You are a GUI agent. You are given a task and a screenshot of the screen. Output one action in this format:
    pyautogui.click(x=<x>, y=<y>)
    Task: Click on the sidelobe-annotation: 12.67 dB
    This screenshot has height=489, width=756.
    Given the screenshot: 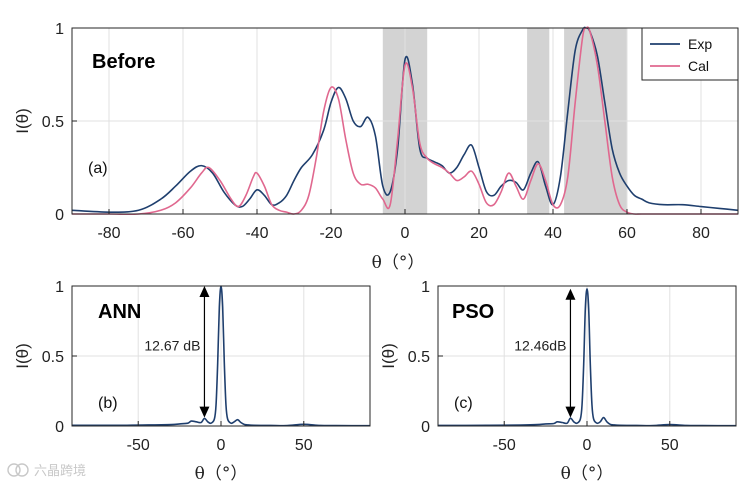 What is the action you would take?
    pyautogui.click(x=172, y=345)
    